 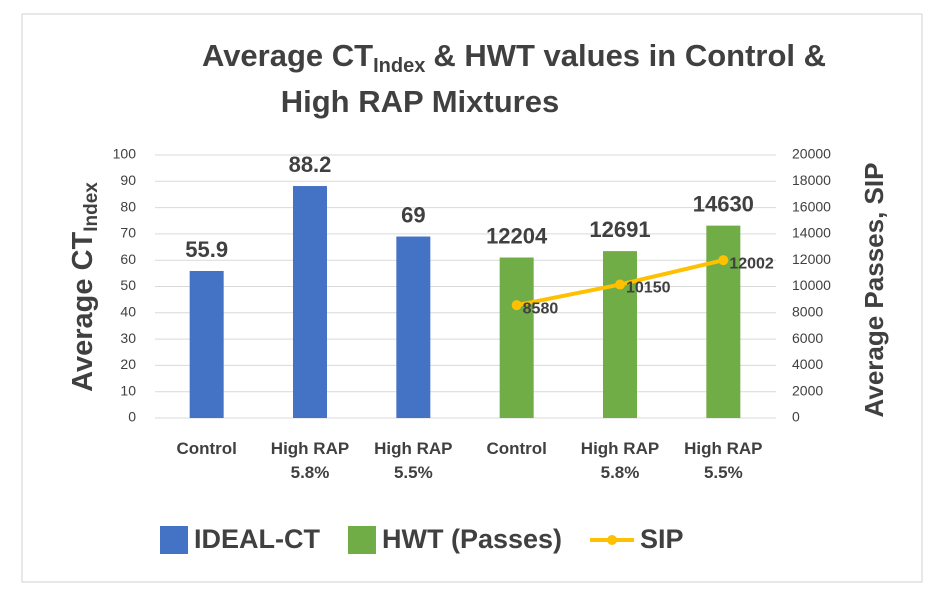 I want to click on y-tick-label: 0, so click(x=132, y=417).